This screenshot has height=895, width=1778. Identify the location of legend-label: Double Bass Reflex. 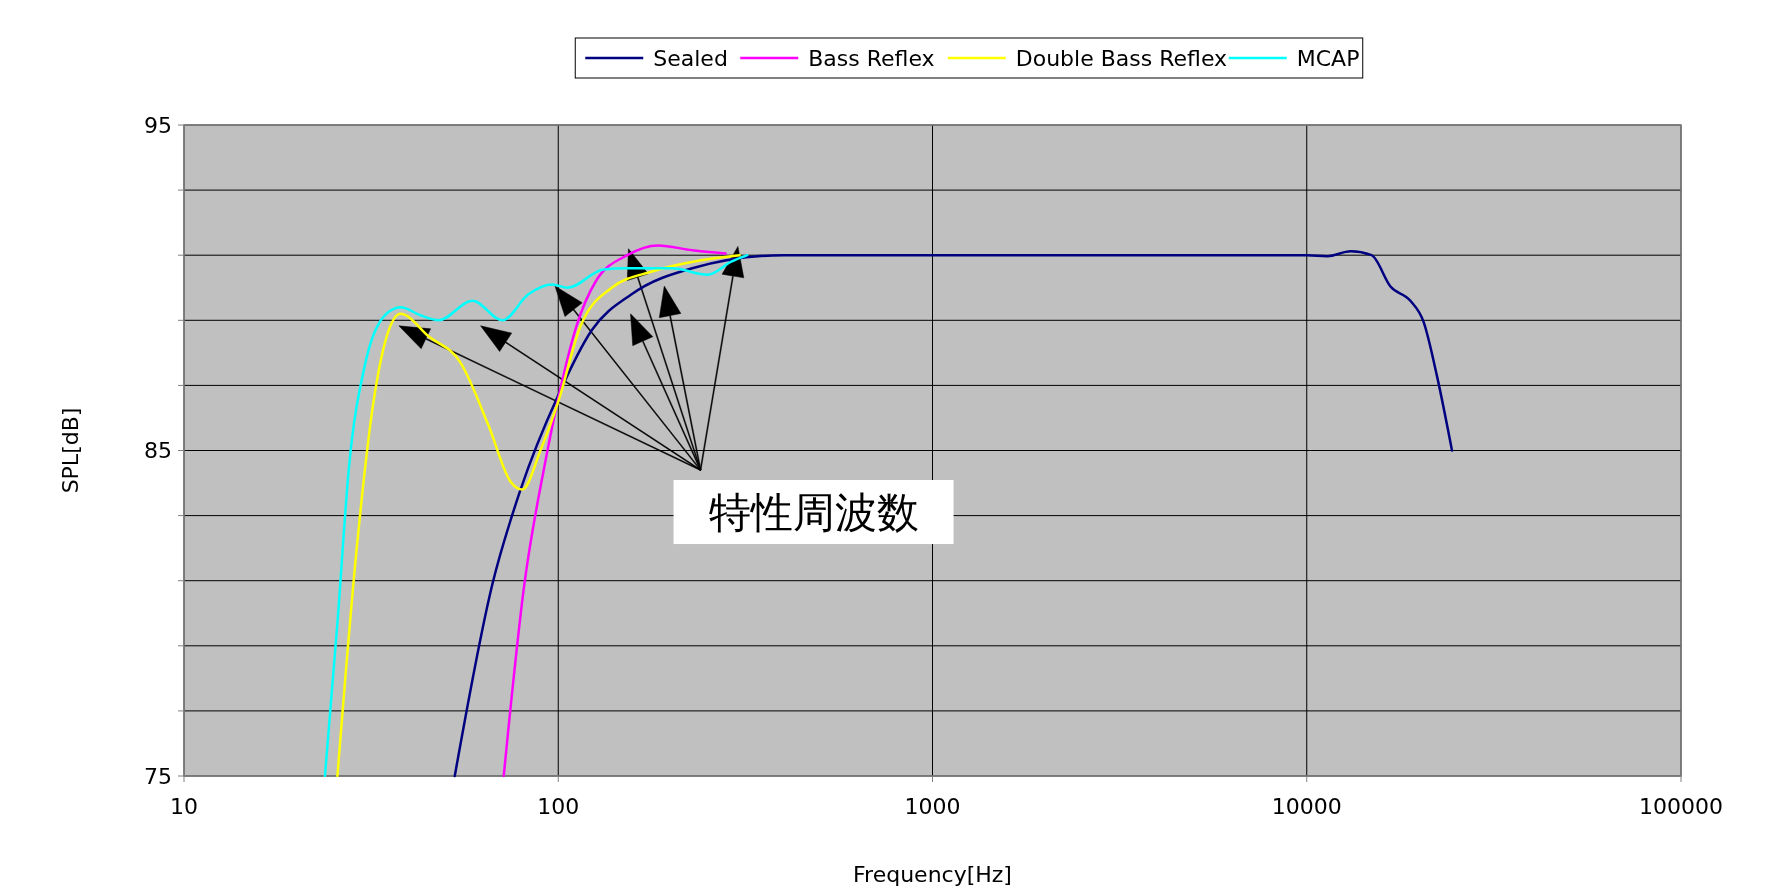
(1121, 58).